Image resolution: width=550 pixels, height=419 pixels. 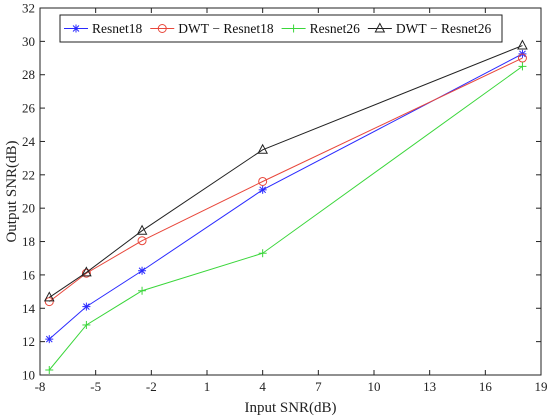 What do you see at coordinates (207, 386) in the screenshot?
I see `x-tick-label: 1` at bounding box center [207, 386].